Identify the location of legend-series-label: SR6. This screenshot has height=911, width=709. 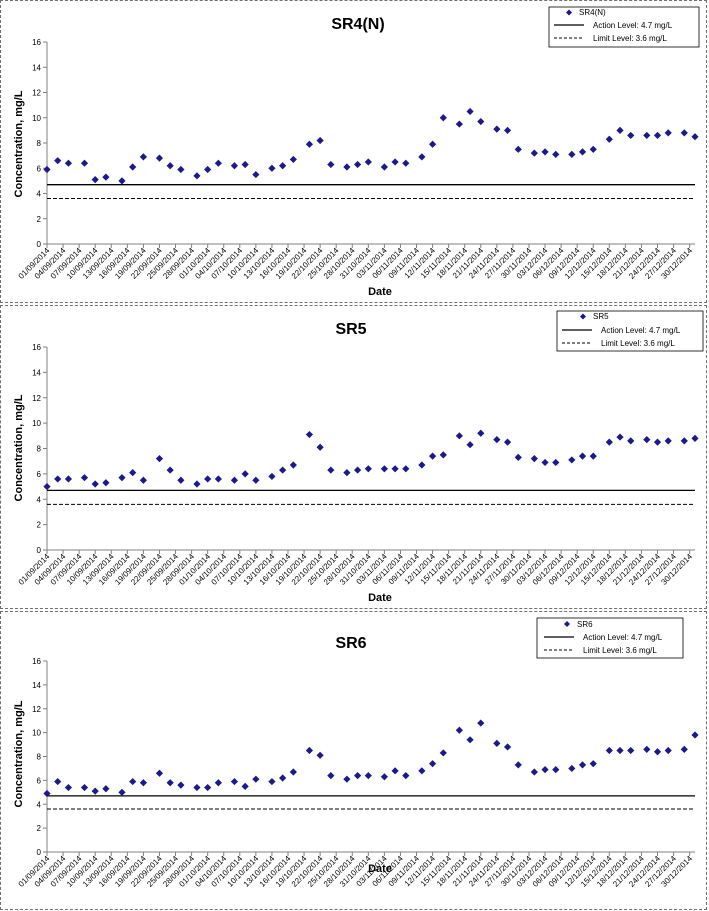
(585, 624).